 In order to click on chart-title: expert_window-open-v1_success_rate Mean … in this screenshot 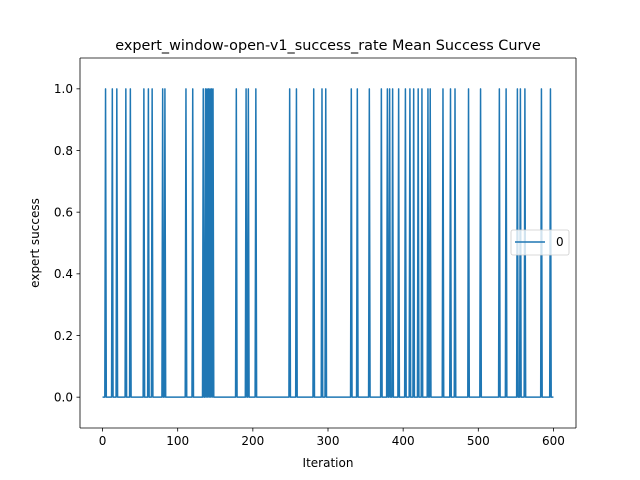, I will do `click(328, 46)`.